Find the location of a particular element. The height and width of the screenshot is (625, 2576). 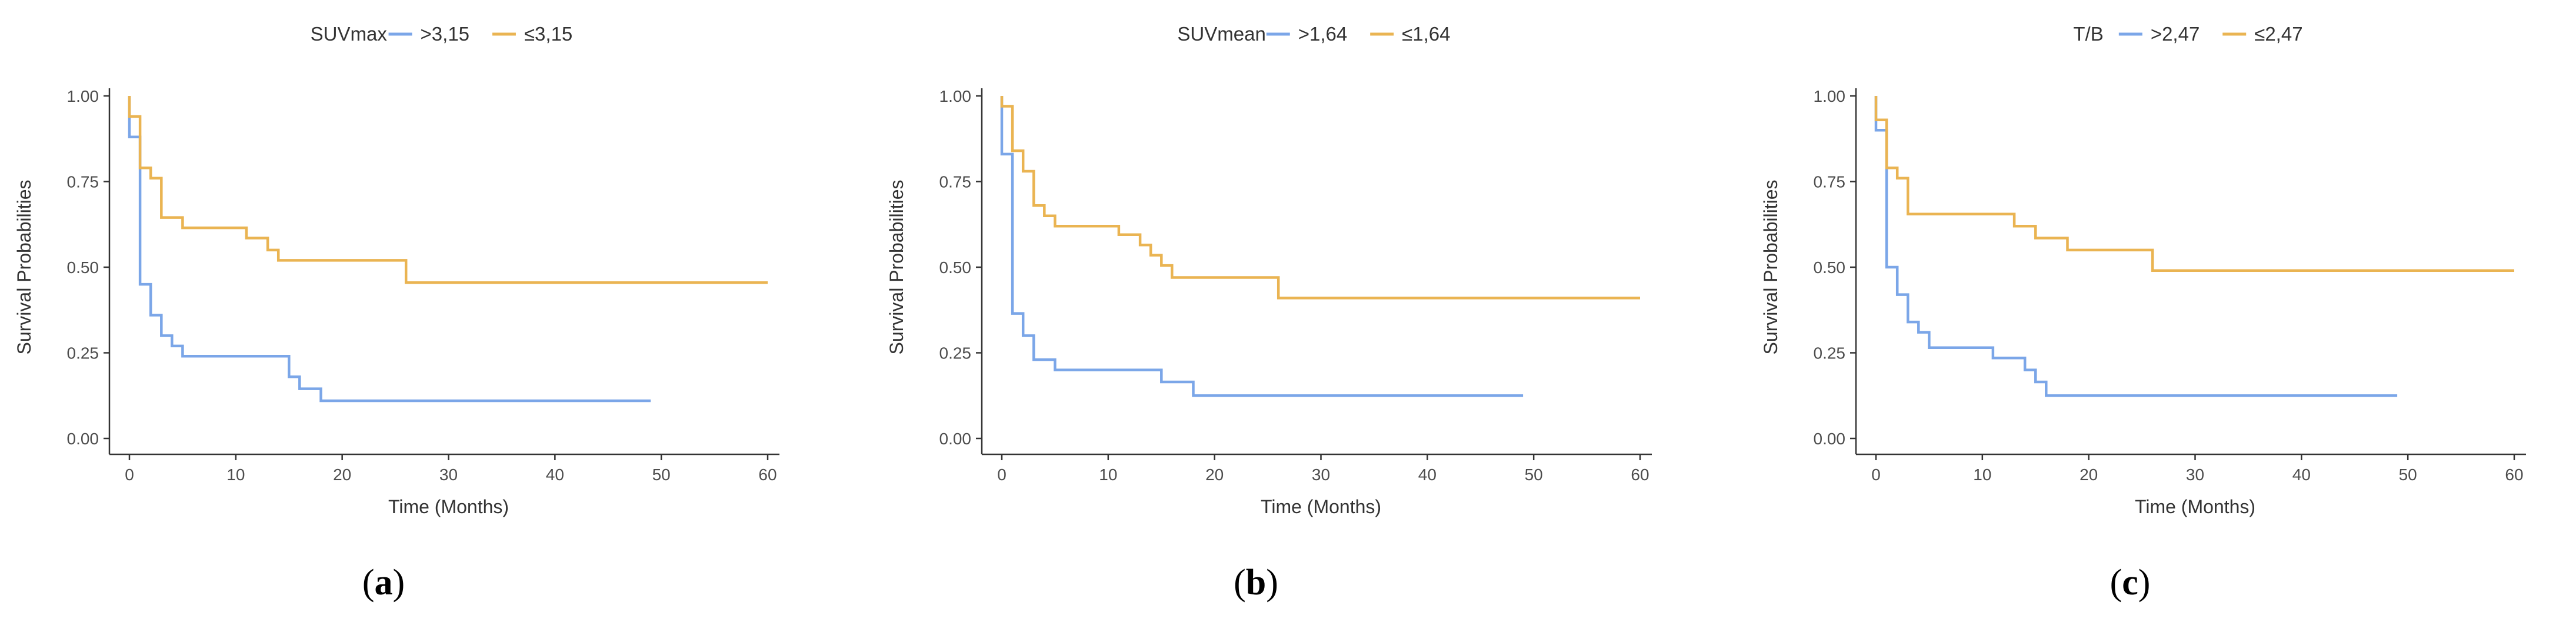

subfigure-letter: a is located at coordinates (384, 583).